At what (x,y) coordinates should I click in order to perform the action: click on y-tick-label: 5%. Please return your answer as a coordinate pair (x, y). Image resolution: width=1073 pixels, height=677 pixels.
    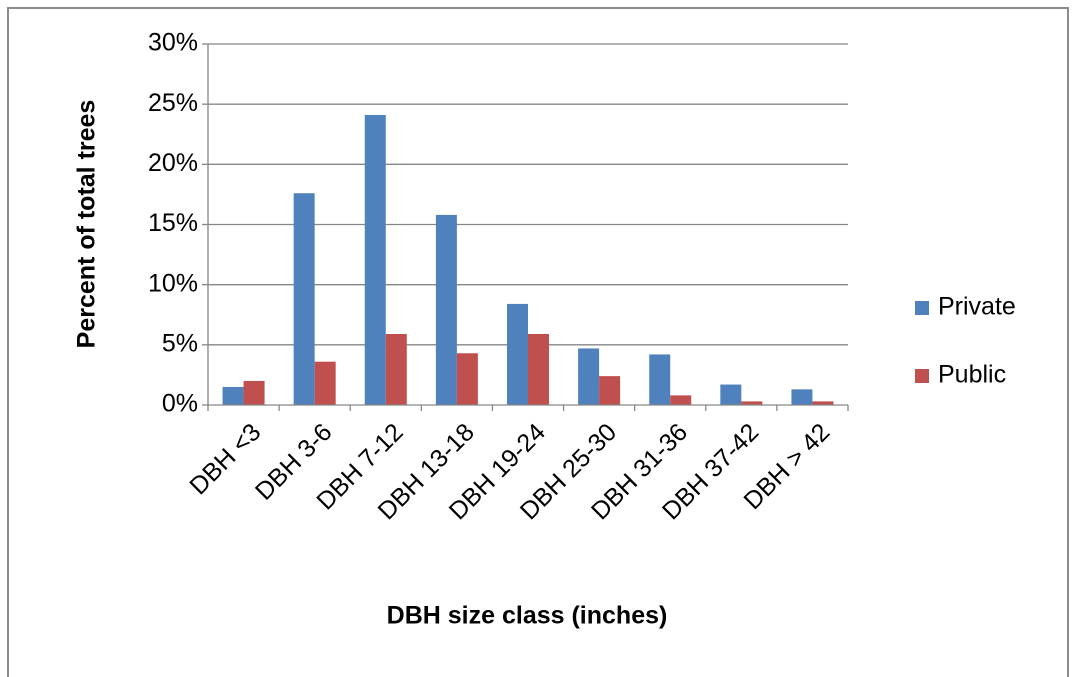
    Looking at the image, I should click on (180, 343).